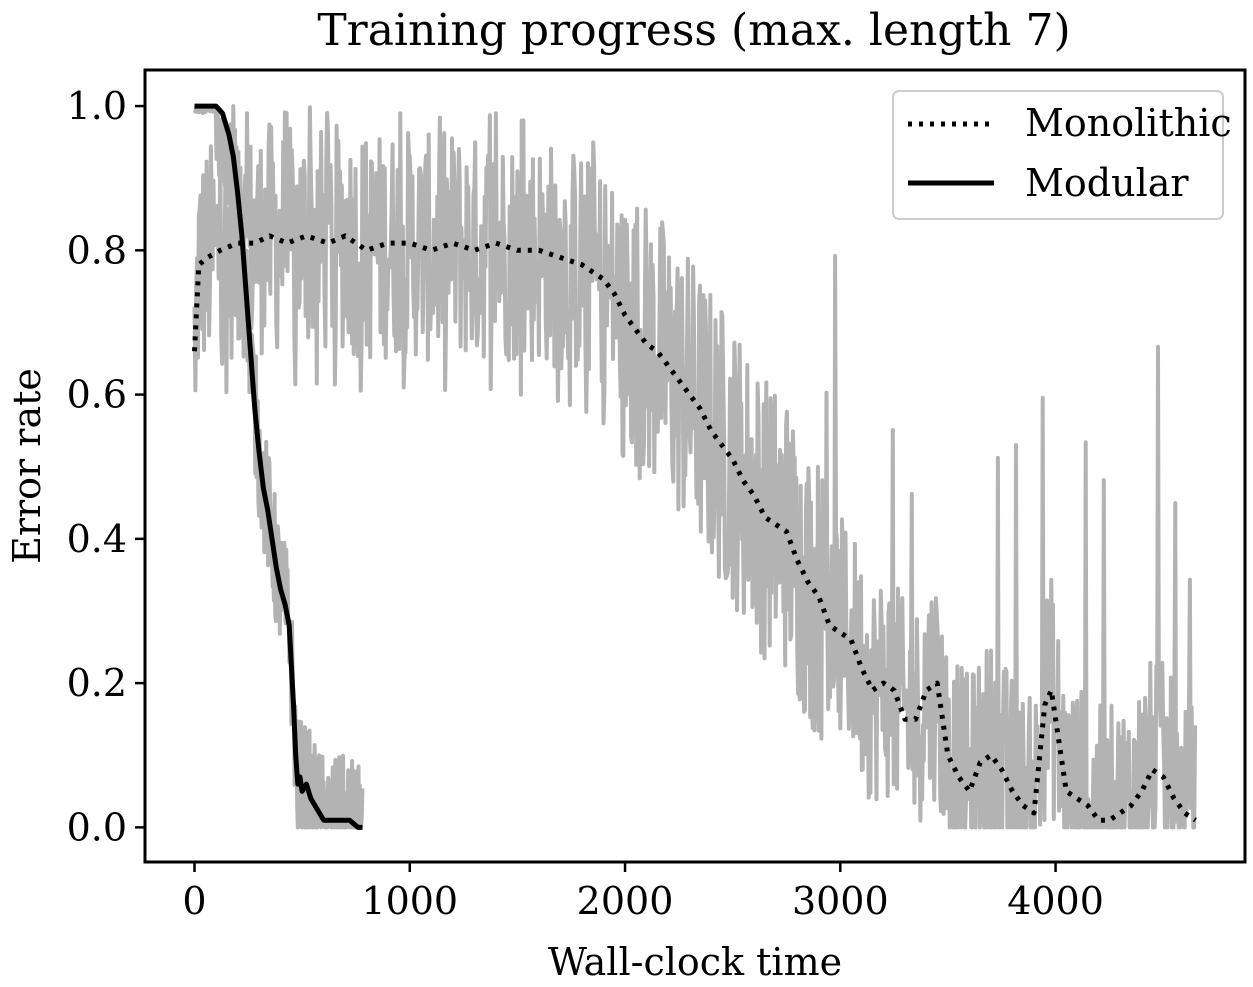  Describe the element at coordinates (97, 683) in the screenshot. I see `y-tick-label: 0.2` at that location.